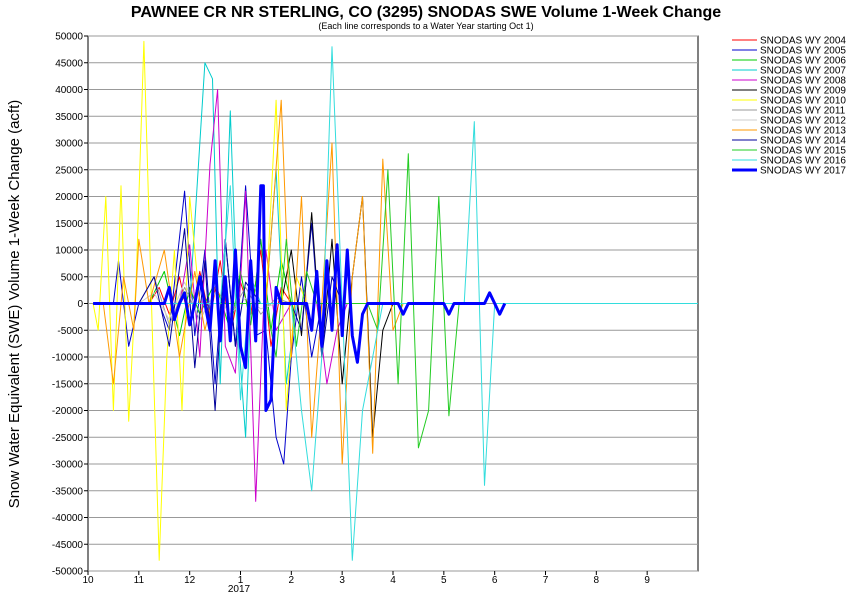 The height and width of the screenshot is (600, 850). I want to click on y-tick-label: 15000, so click(69, 224).